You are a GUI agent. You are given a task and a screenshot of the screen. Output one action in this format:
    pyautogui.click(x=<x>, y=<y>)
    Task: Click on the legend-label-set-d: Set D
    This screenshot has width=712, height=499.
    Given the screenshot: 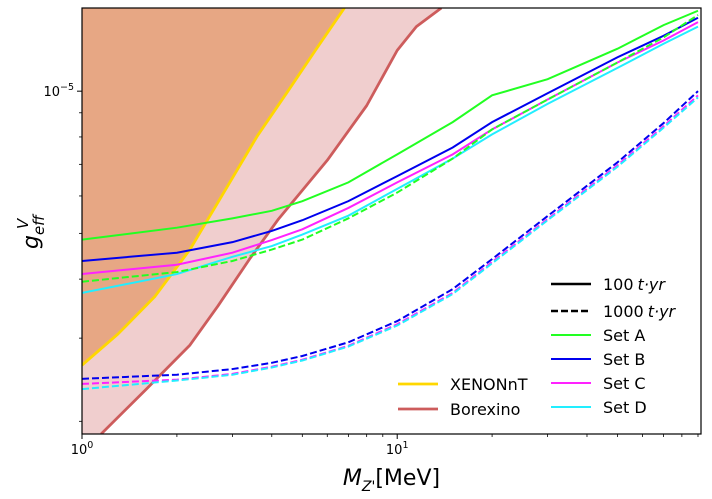 What is the action you would take?
    pyautogui.click(x=625, y=407)
    